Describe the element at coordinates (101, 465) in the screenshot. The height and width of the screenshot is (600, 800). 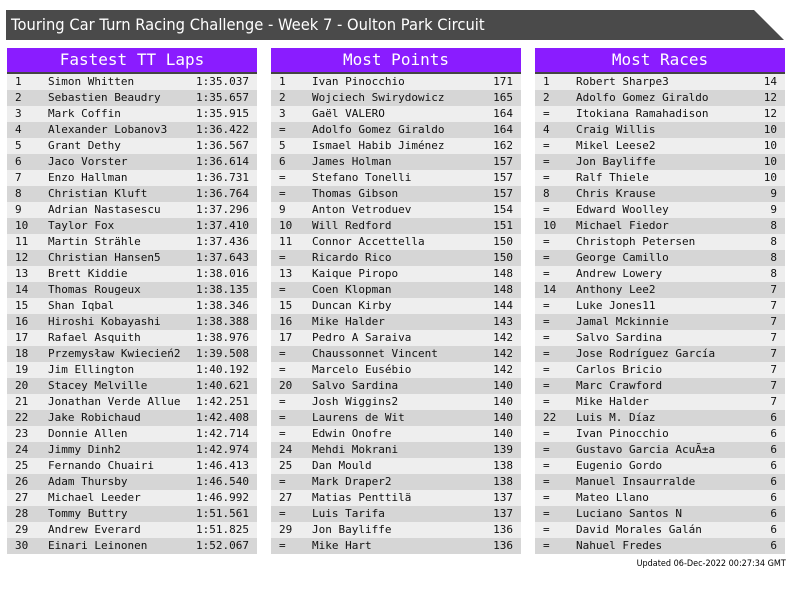
I see `driver-name-cell: Fernando Chuairi` at that location.